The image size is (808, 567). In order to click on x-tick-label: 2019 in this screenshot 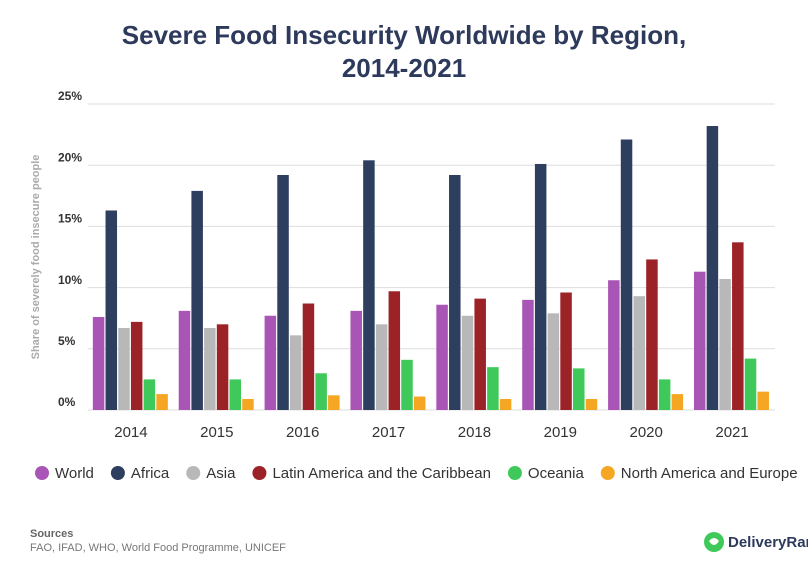, I will do `click(560, 432)`.